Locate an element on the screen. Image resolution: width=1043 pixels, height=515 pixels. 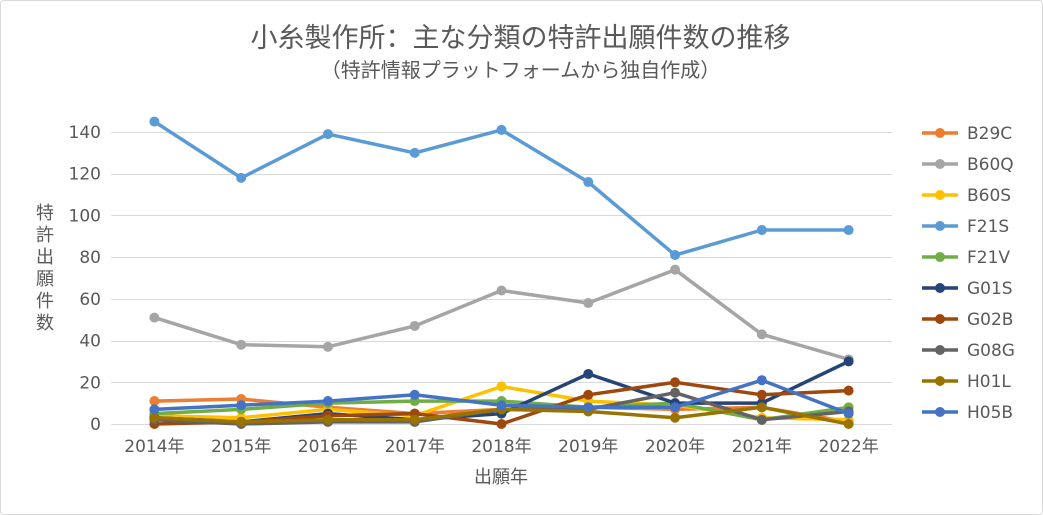
y-tick-label: 20 is located at coordinates (90, 383).